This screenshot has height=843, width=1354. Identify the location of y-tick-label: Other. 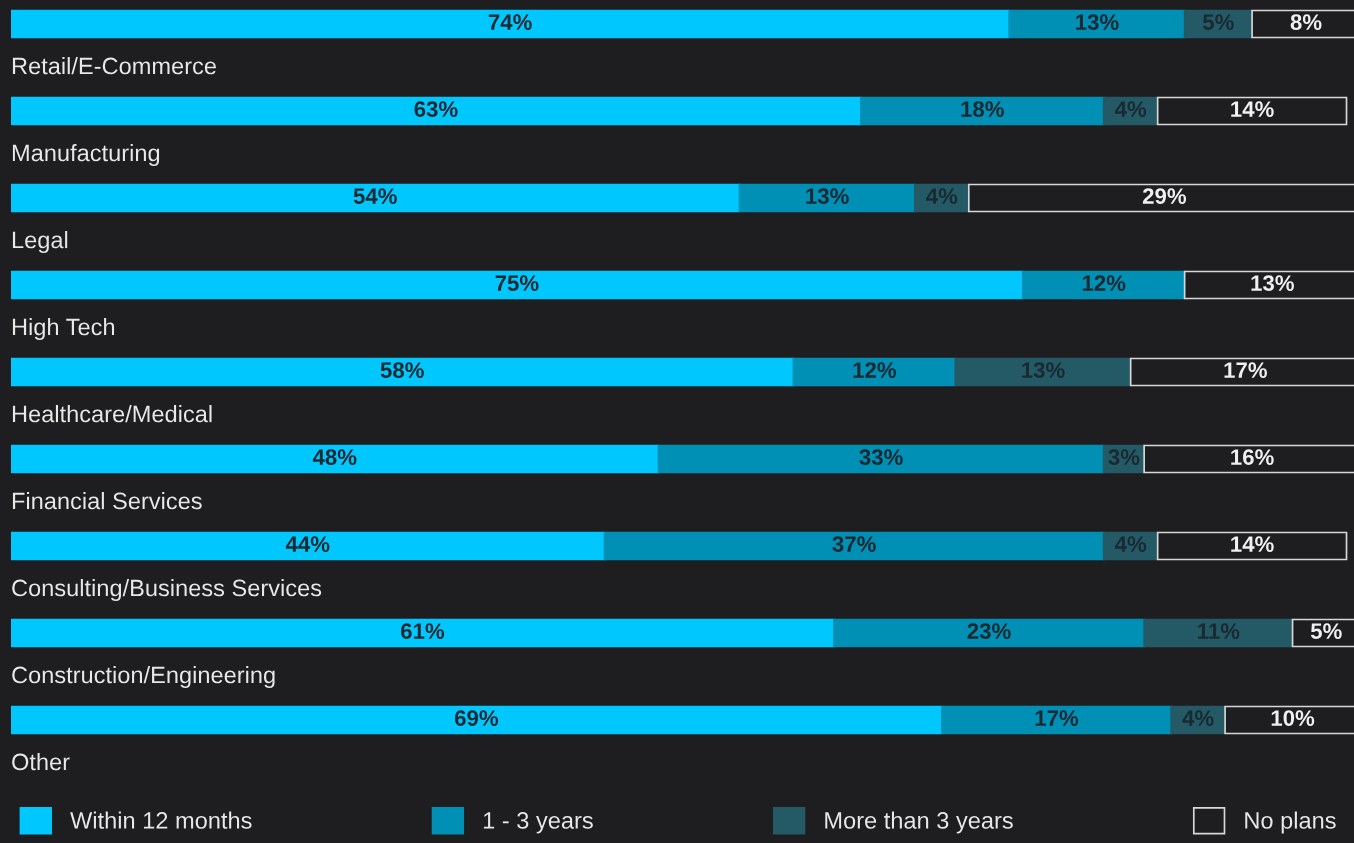
(41, 761).